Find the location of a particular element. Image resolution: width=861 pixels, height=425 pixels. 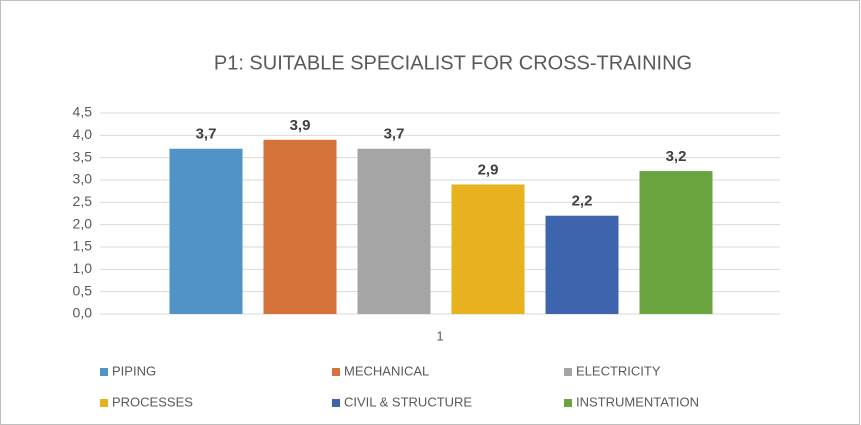

y-tick-label: 3,5 is located at coordinates (83, 156).